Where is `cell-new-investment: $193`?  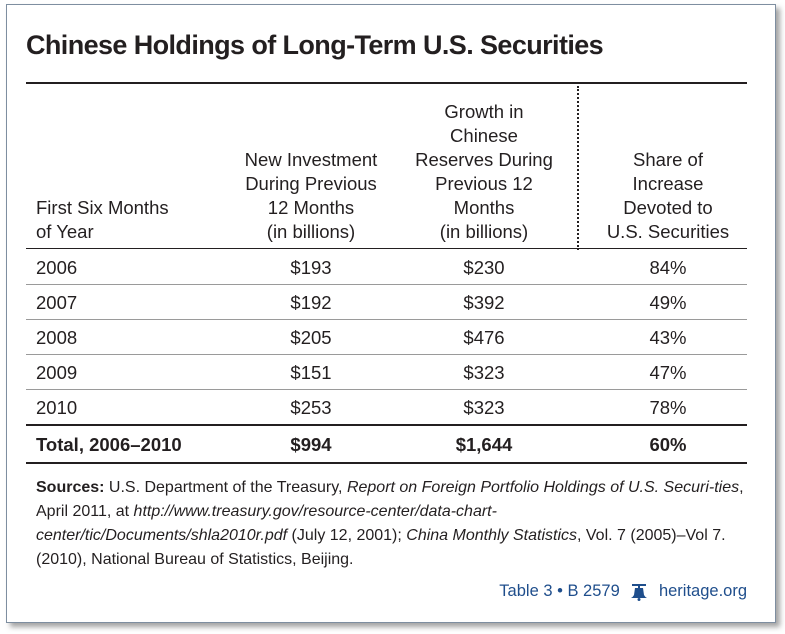 cell-new-investment: $193 is located at coordinates (311, 267).